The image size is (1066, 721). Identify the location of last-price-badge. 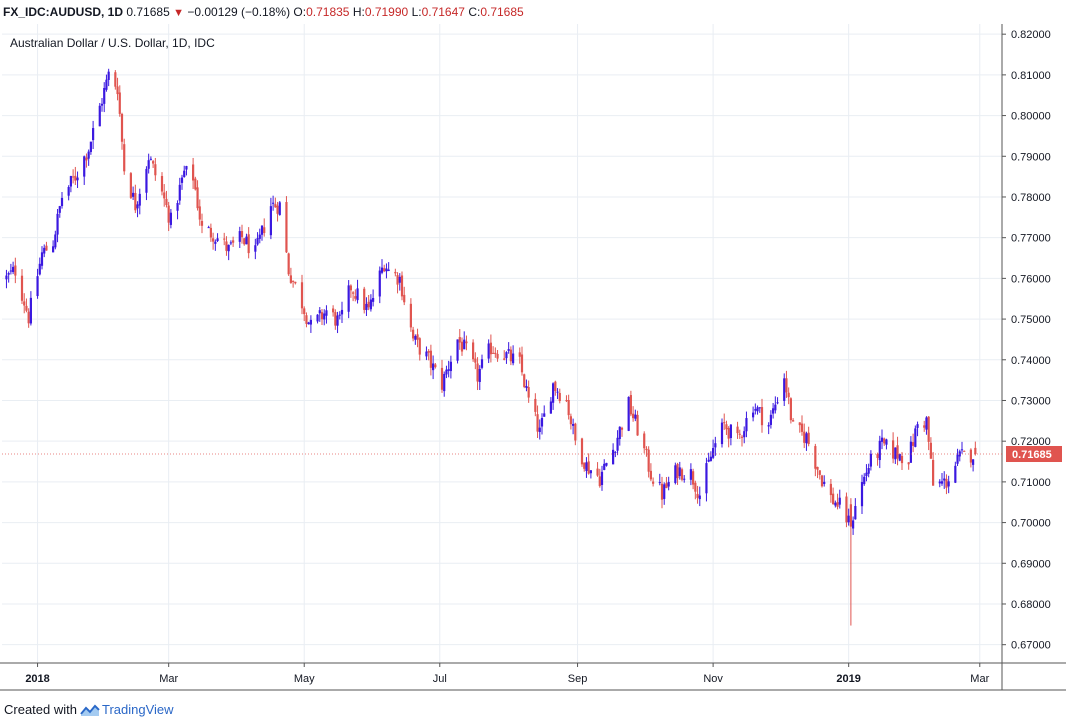
(1034, 454).